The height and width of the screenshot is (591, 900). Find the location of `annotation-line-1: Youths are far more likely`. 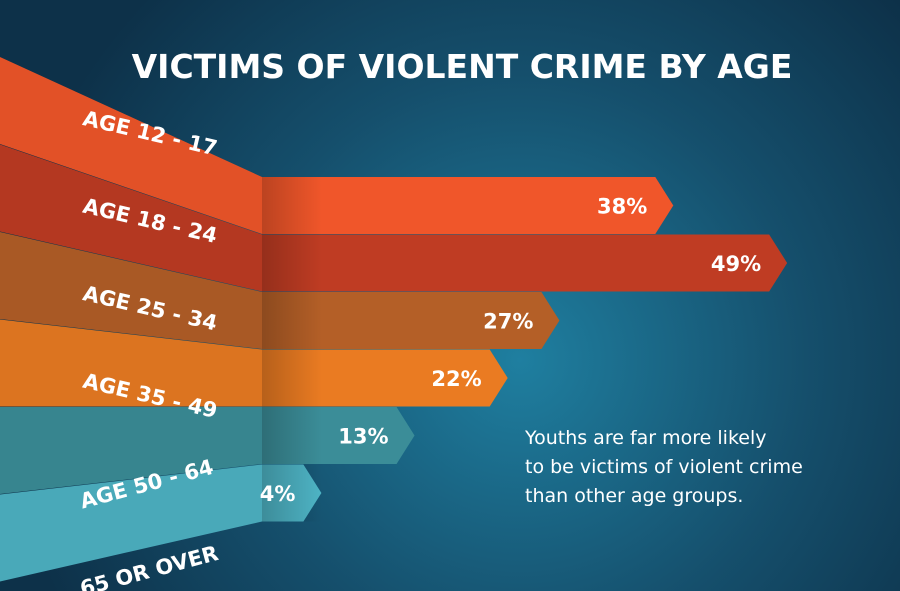

annotation-line-1: Youths are far more likely is located at coordinates (645, 438).